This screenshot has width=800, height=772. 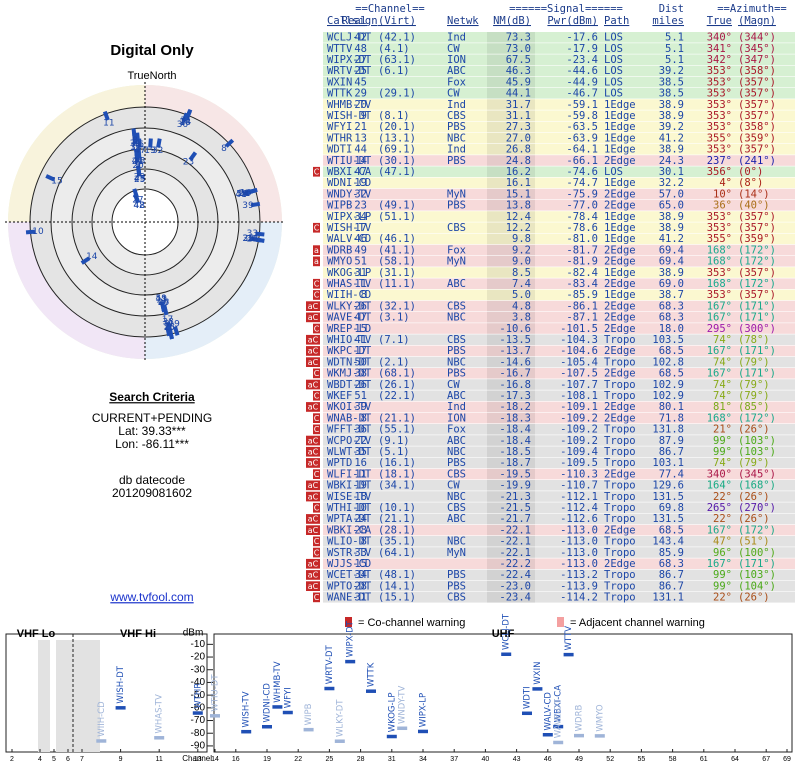 I want to click on table-cell: (16.1), so click(x=397, y=463).